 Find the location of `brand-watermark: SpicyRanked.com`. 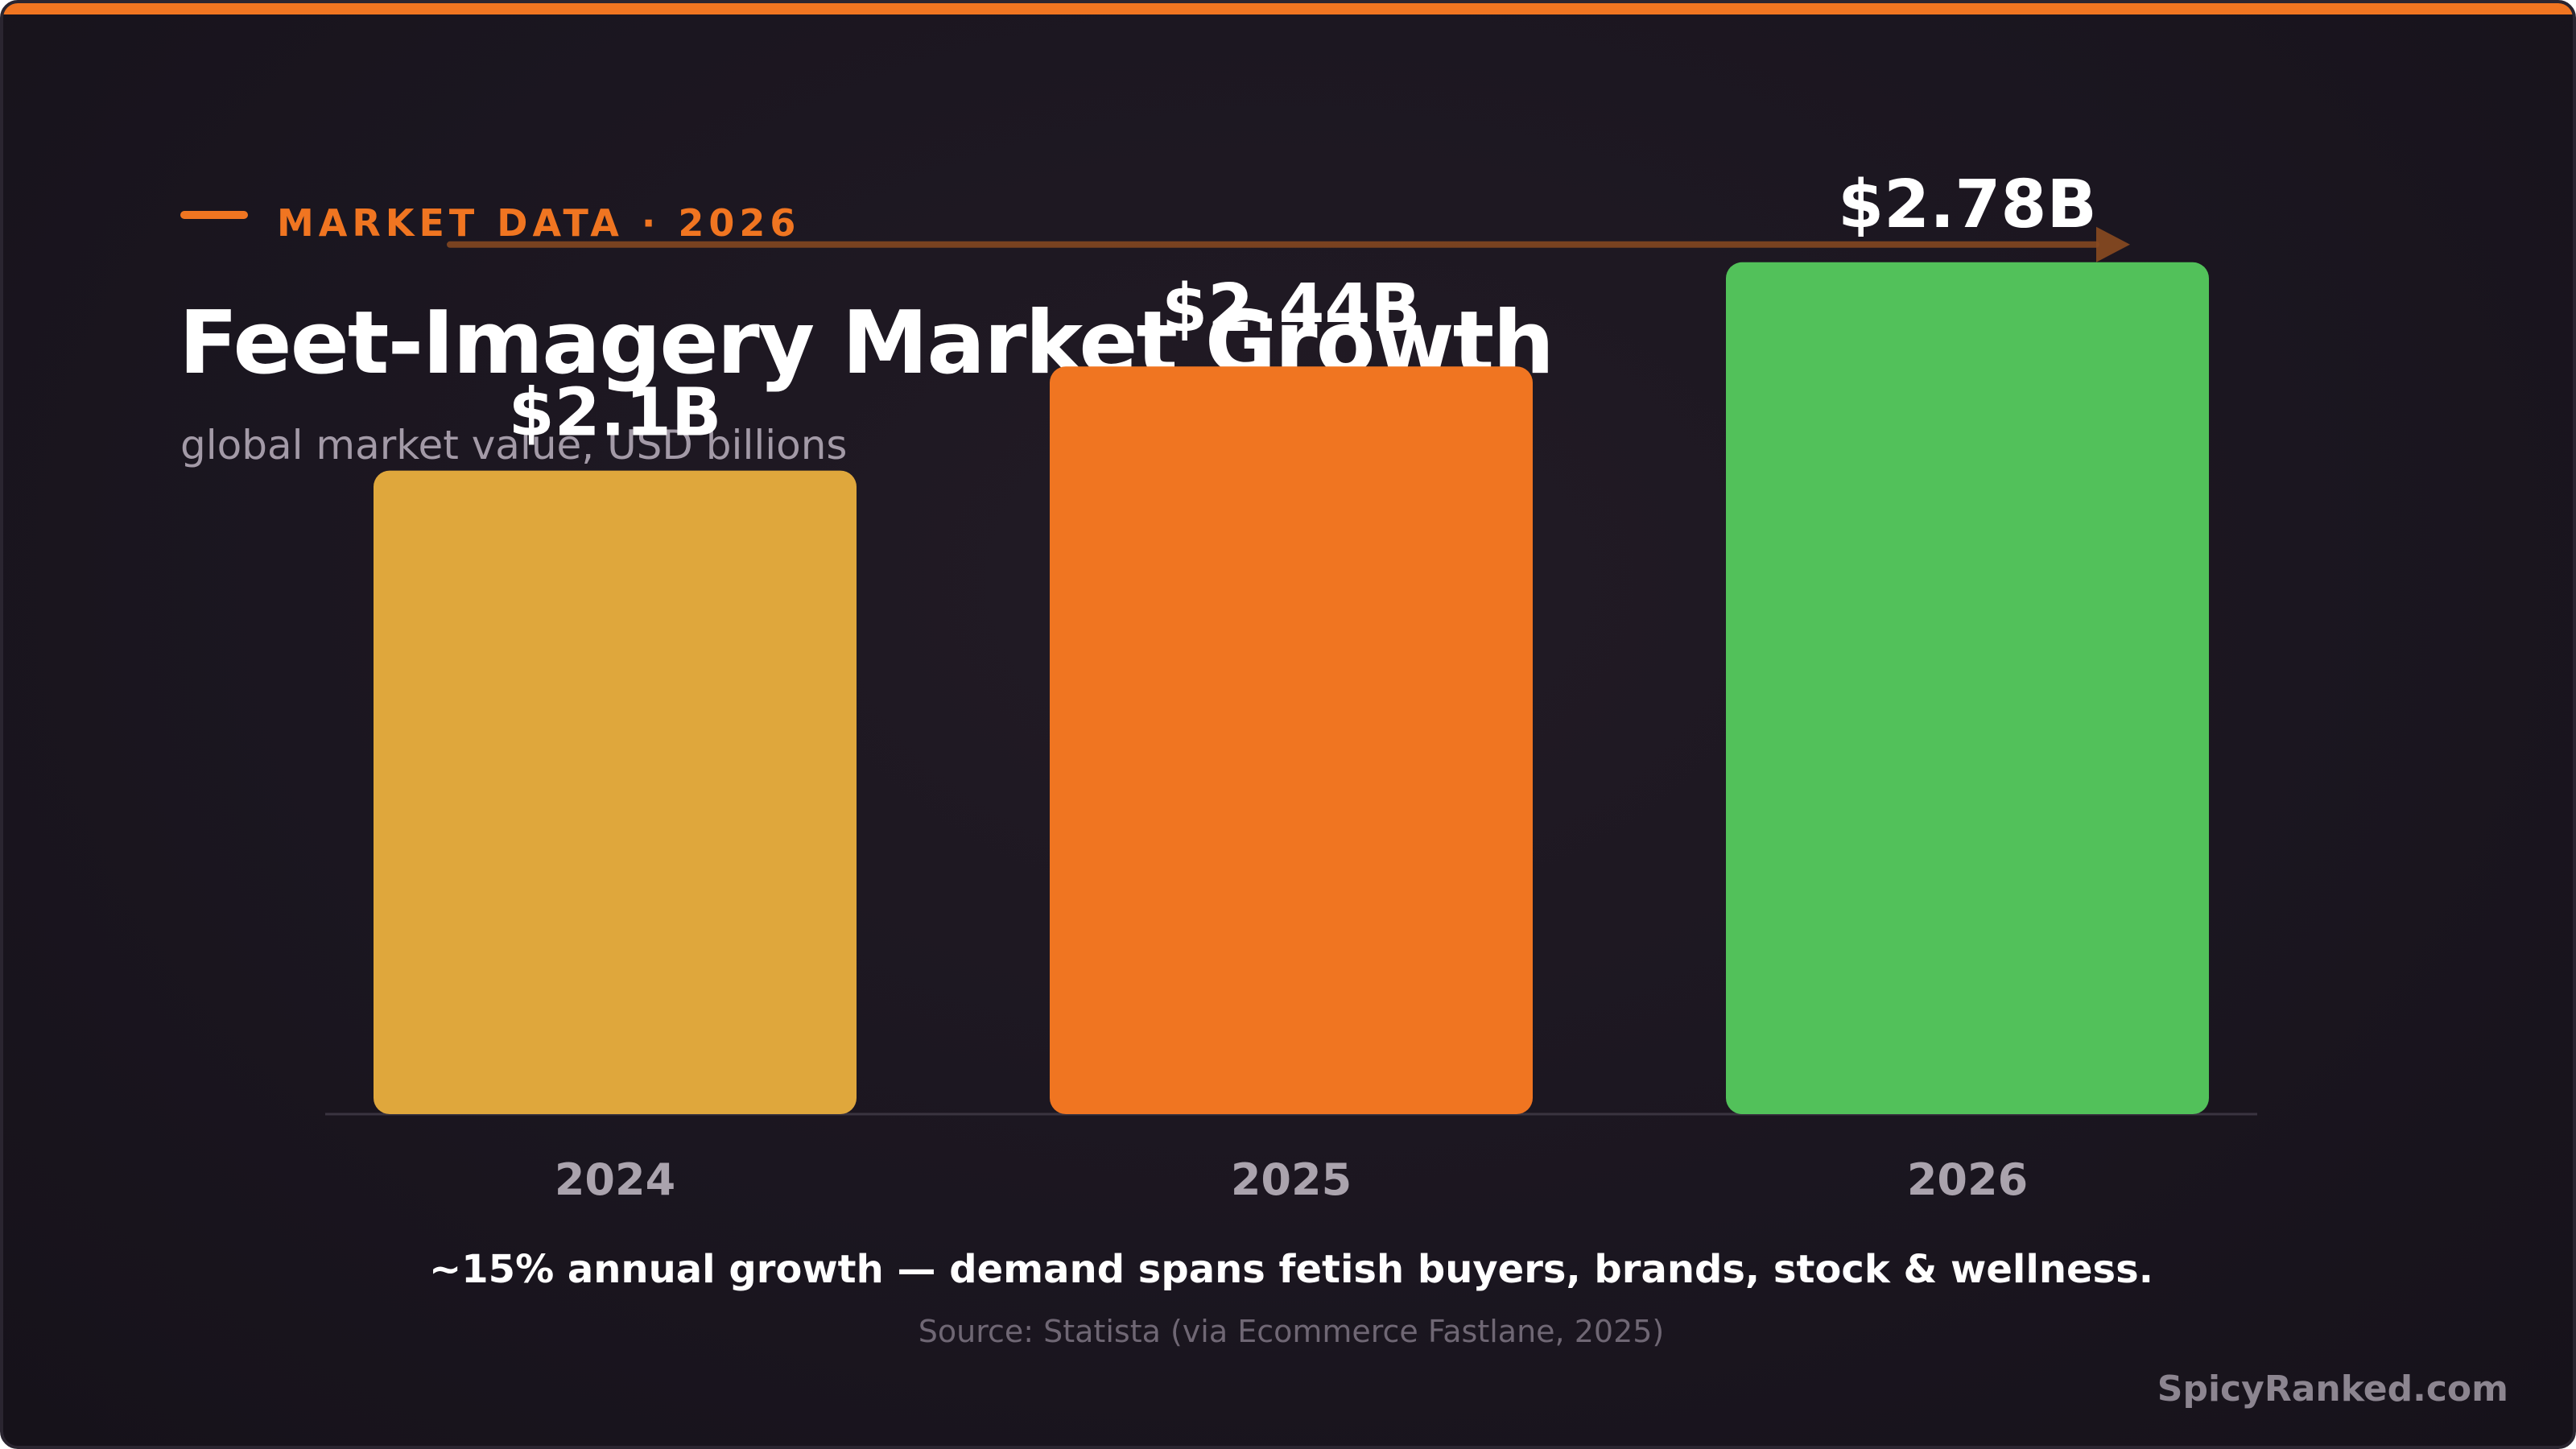

brand-watermark: SpicyRanked.com is located at coordinates (2332, 1389).